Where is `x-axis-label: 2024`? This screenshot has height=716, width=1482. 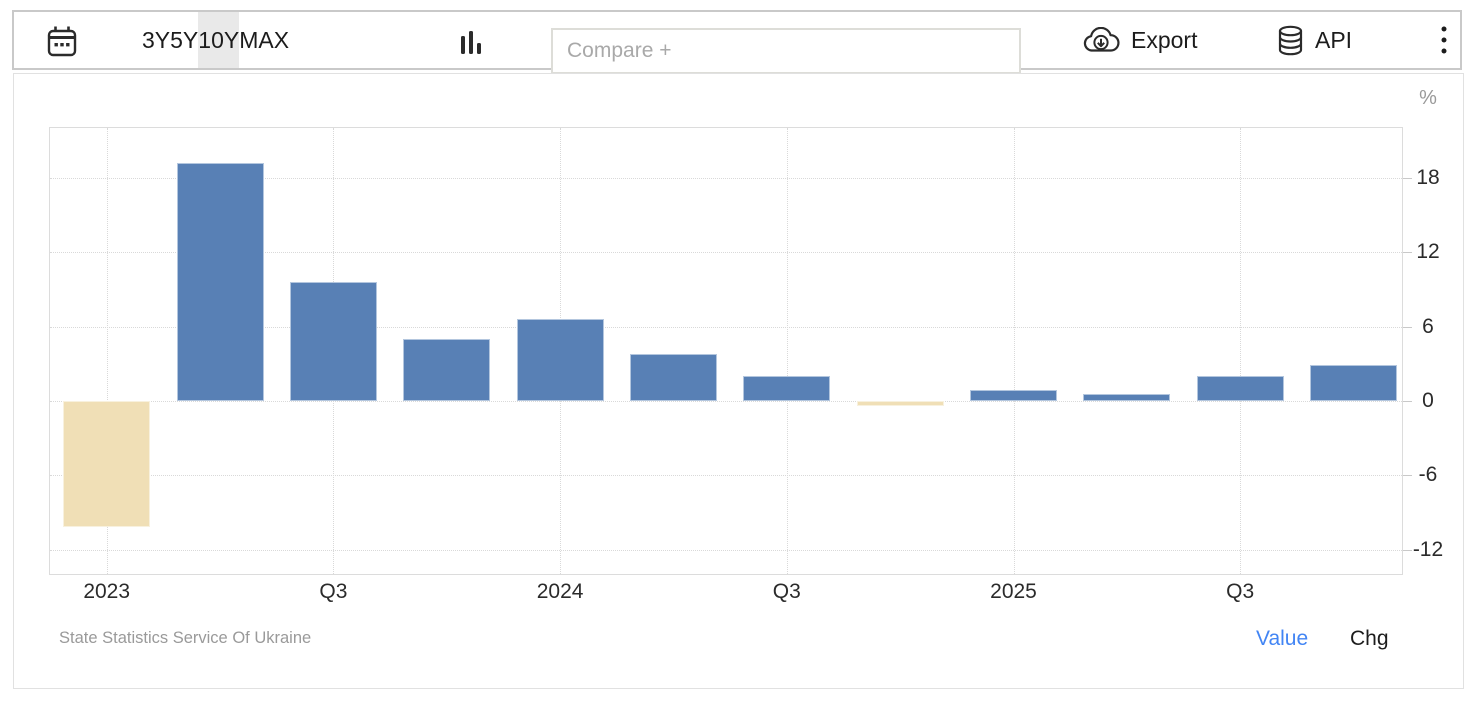
x-axis-label: 2024 is located at coordinates (560, 591).